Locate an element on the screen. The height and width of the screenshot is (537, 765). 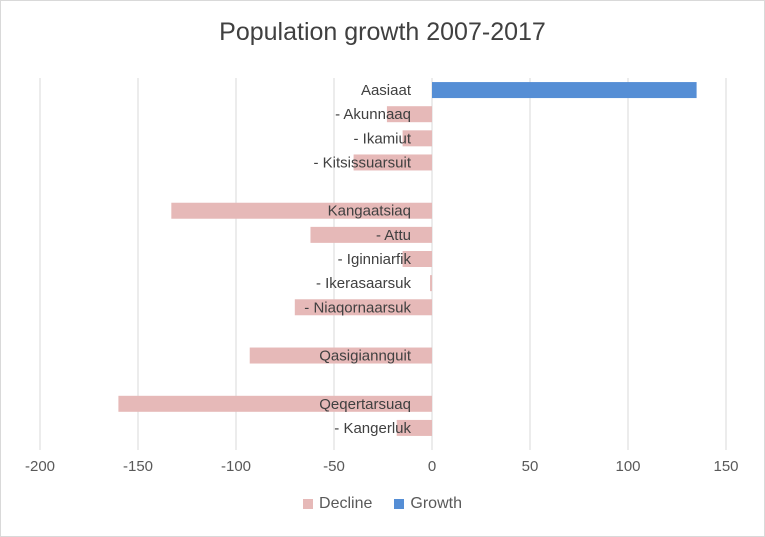
x-tick-label: -150 is located at coordinates (138, 466).